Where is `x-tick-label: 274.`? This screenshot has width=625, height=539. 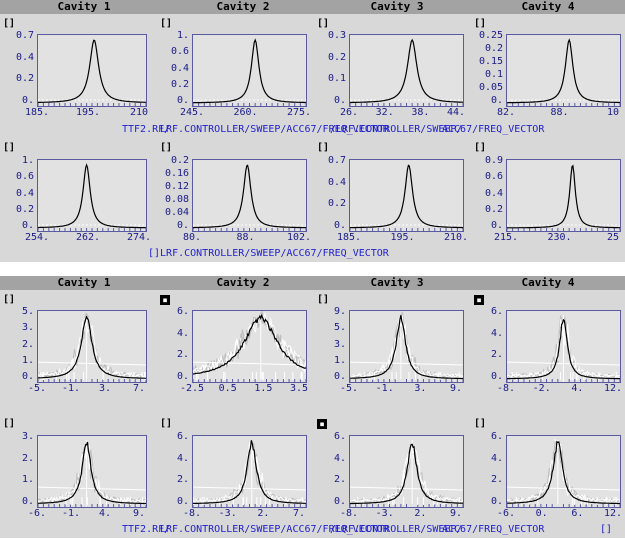 x-tick-label: 274. is located at coordinates (139, 237).